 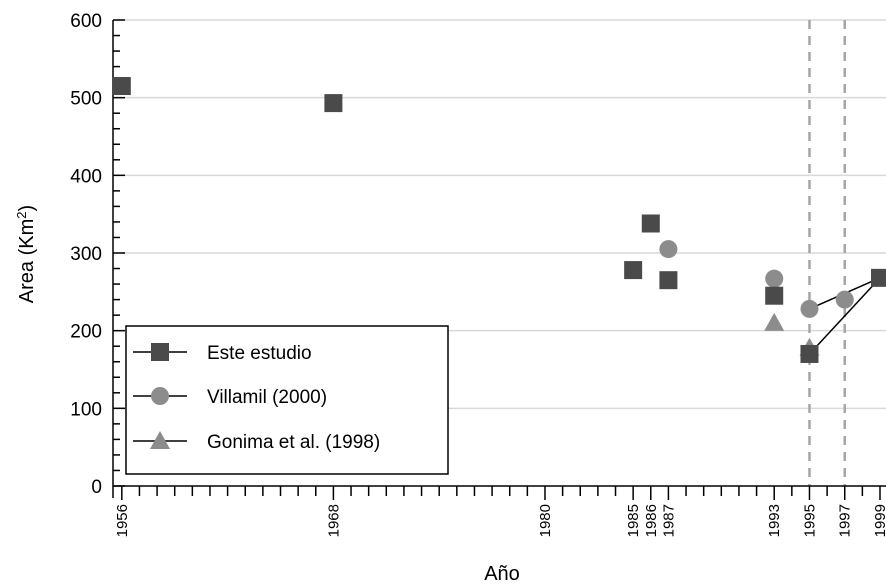 What do you see at coordinates (545, 520) in the screenshot?
I see `x-tick-label: 1980` at bounding box center [545, 520].